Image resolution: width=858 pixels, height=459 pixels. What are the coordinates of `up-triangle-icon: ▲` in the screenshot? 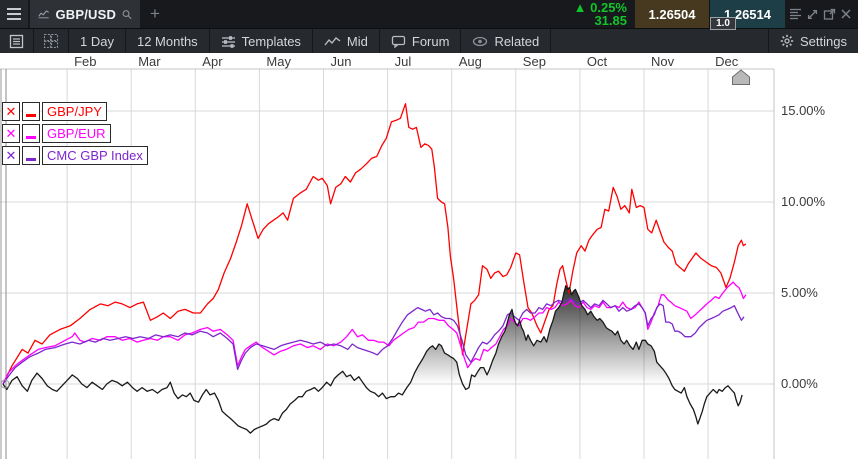 It's located at (580, 7).